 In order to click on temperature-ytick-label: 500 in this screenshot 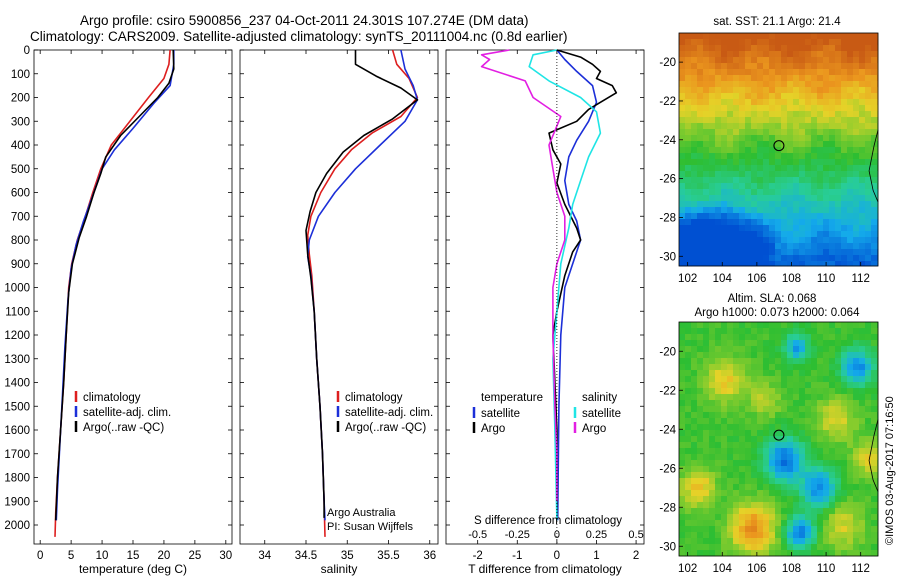, I will do `click(20, 170)`.